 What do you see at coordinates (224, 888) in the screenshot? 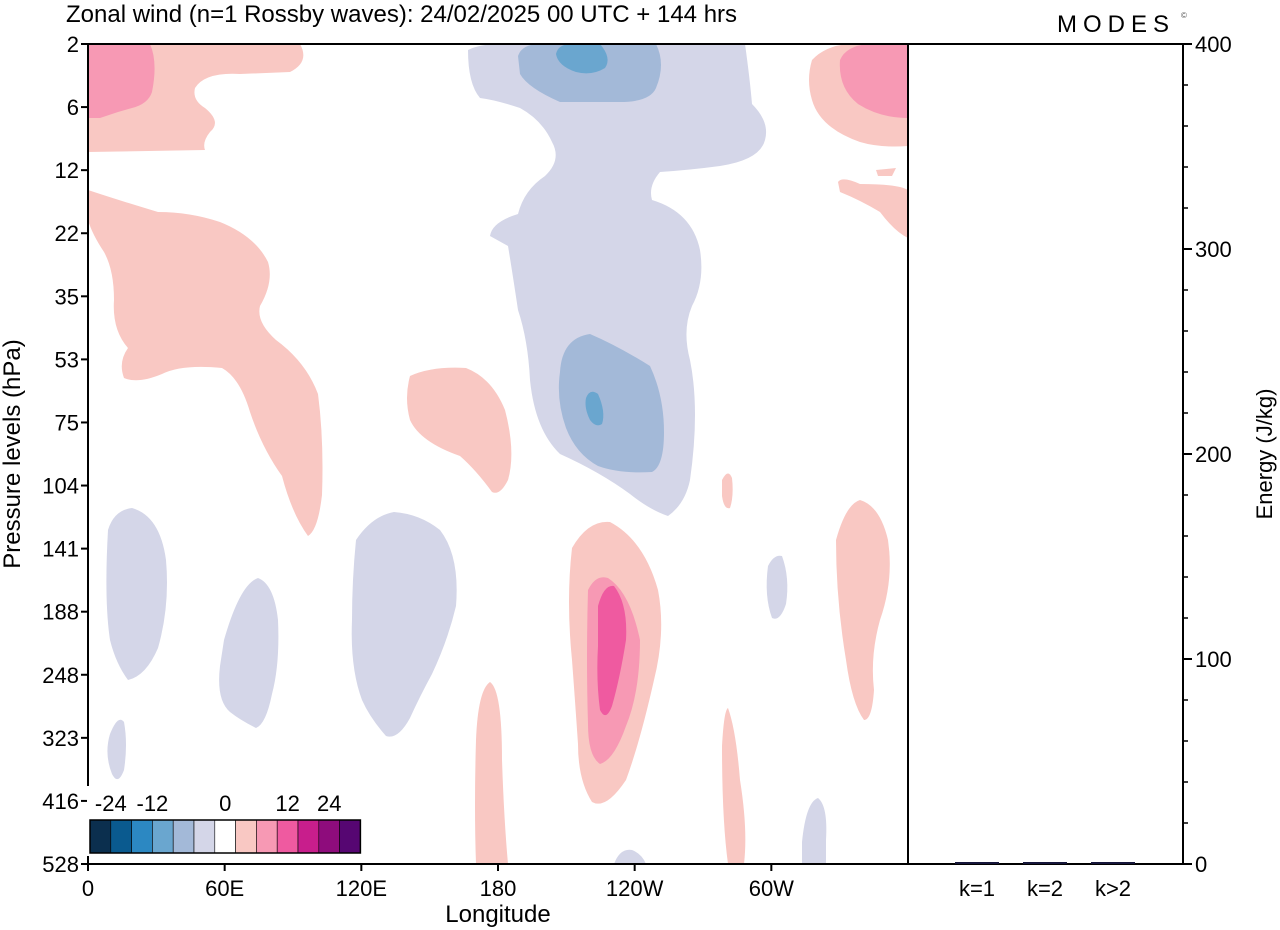
I see `x-tick-label: 60E` at bounding box center [224, 888].